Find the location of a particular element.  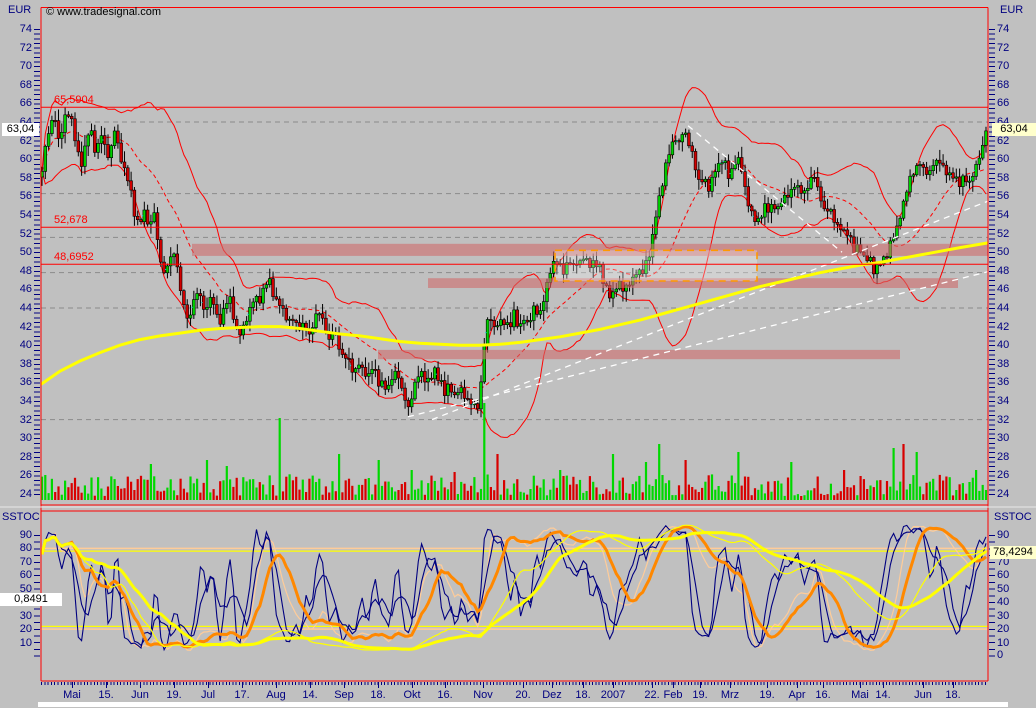

stoch-tick-label-right: 20 is located at coordinates (1003, 629).